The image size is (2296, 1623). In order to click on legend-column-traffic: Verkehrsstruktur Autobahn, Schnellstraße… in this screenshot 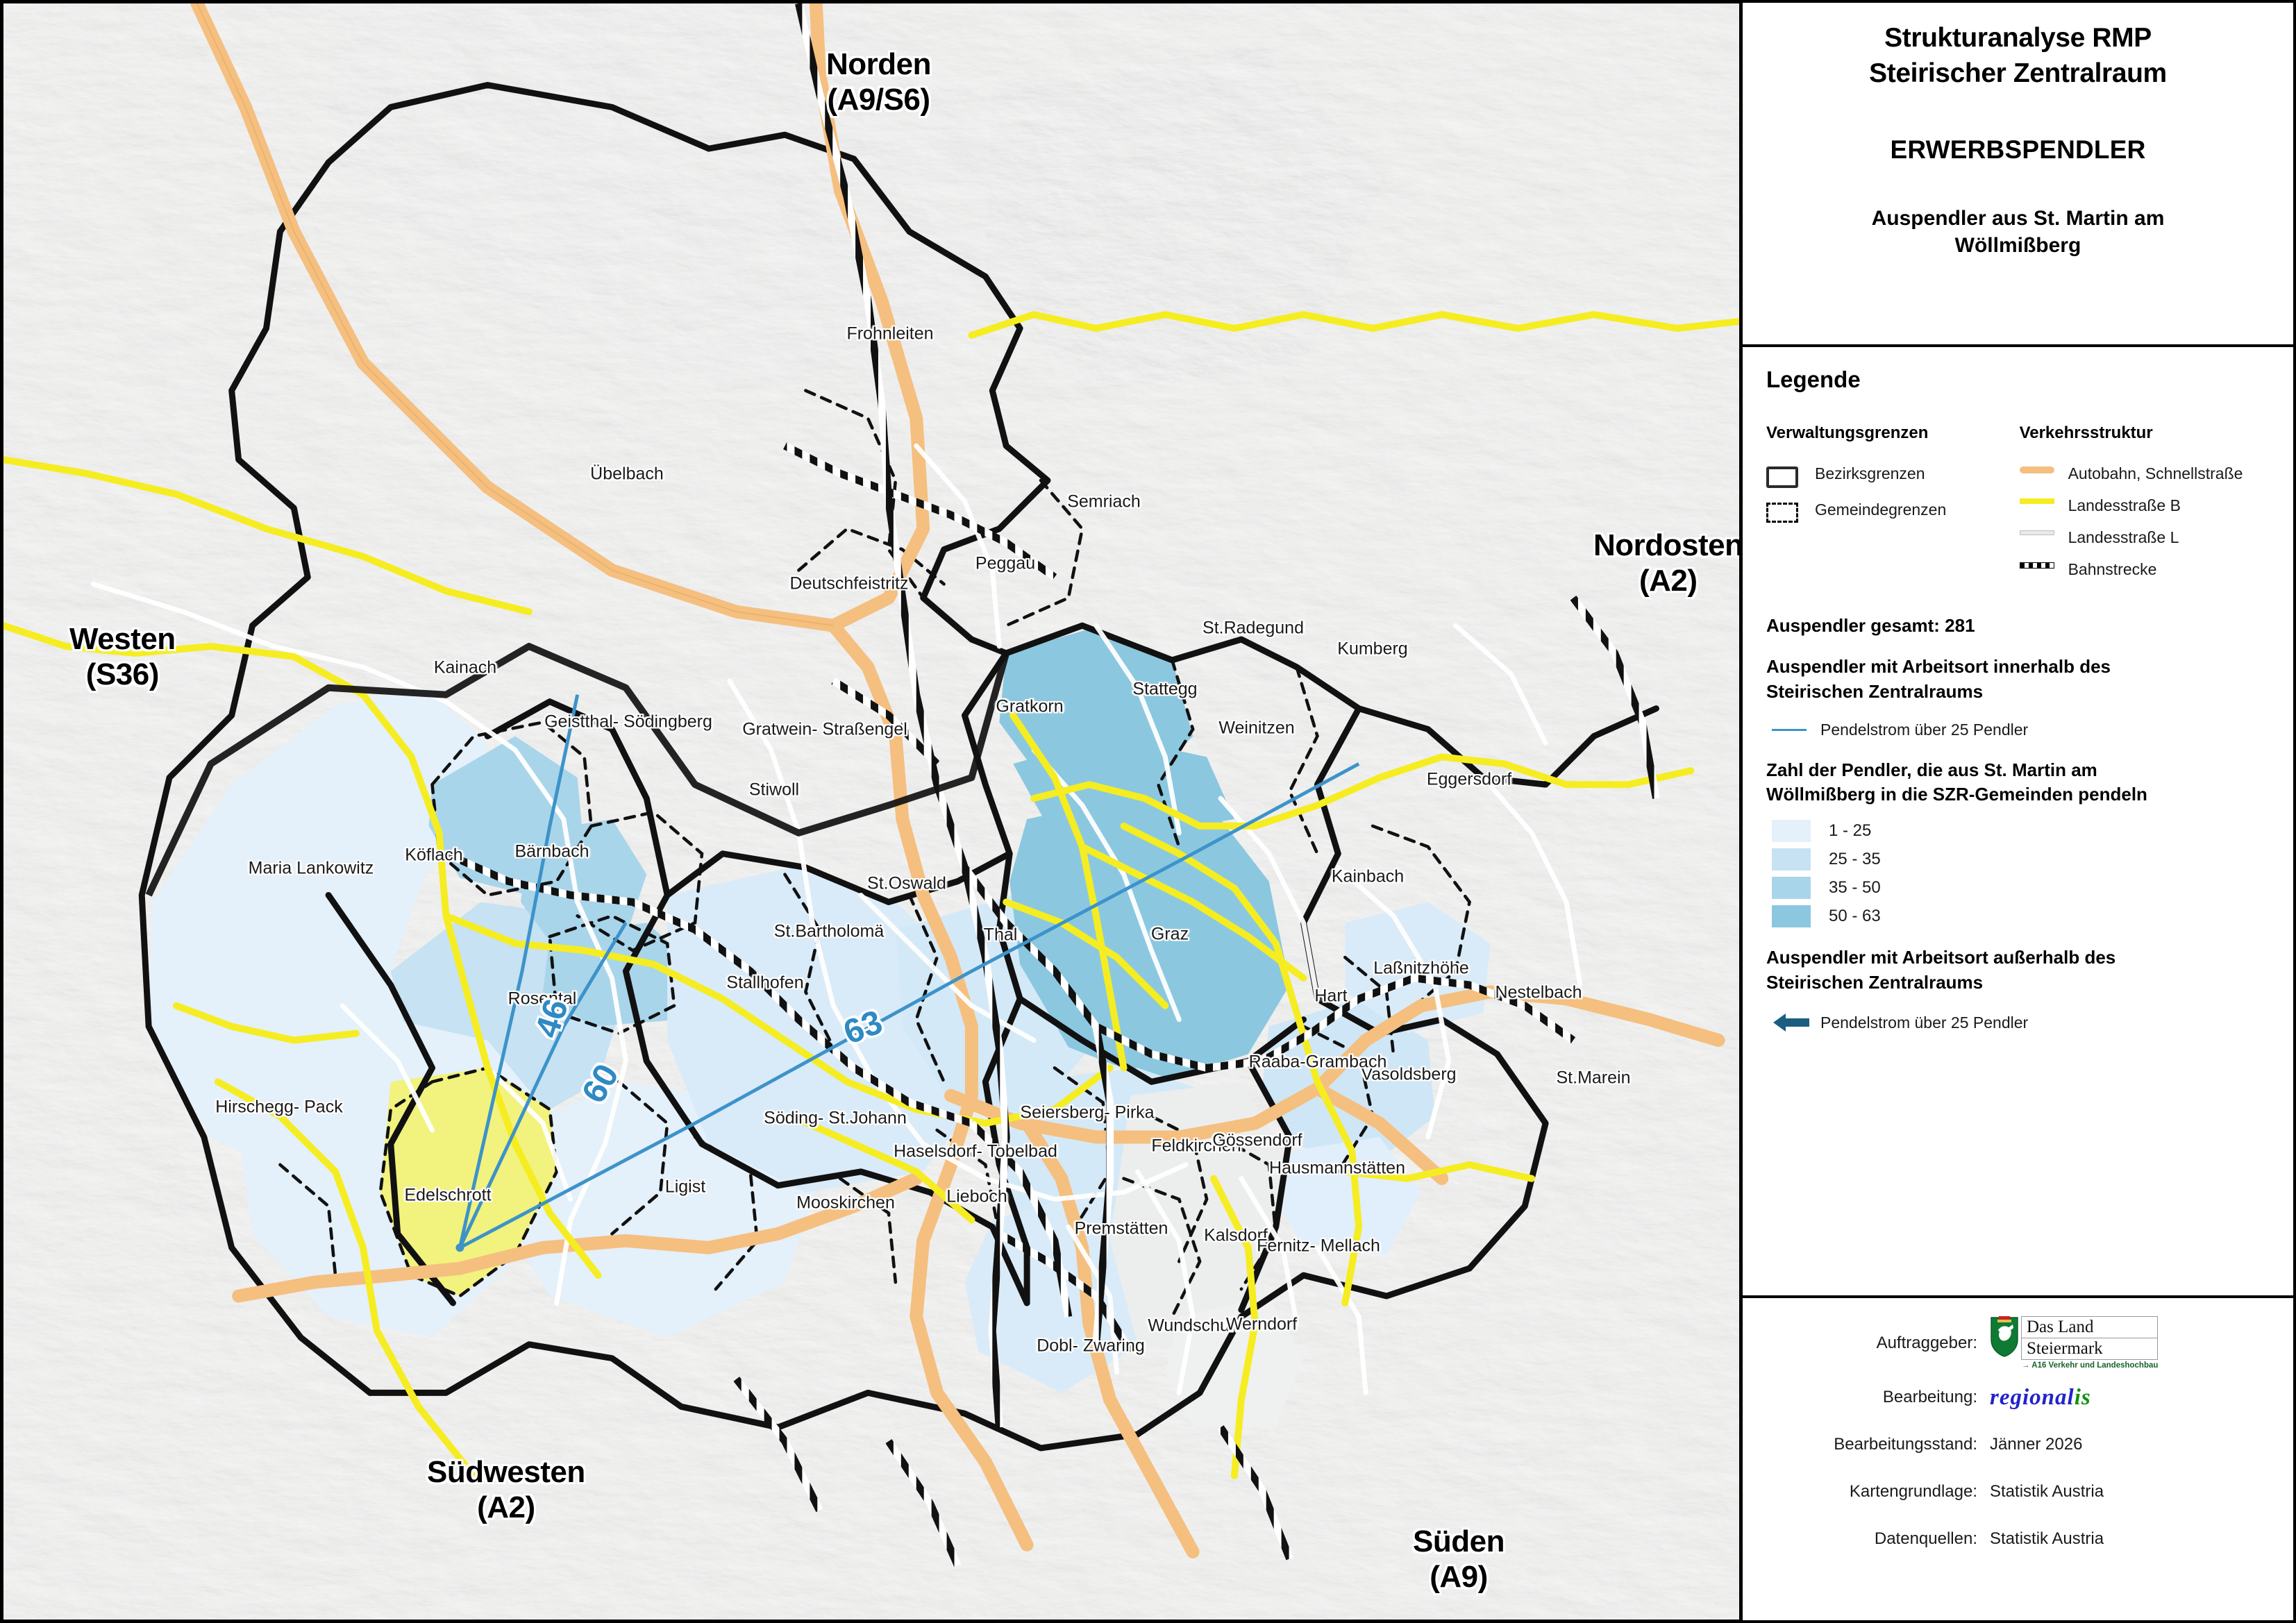, I will do `click(2144, 507)`.